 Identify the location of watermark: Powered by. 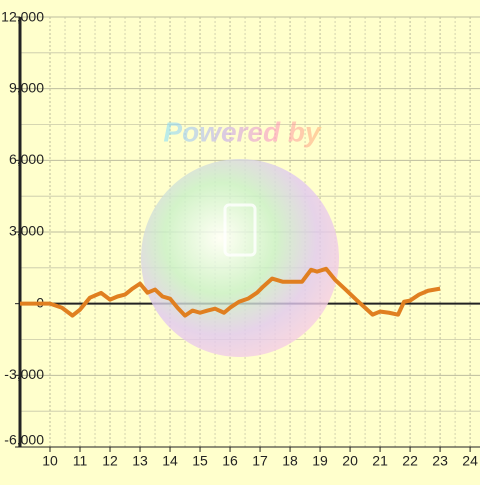
(242, 131).